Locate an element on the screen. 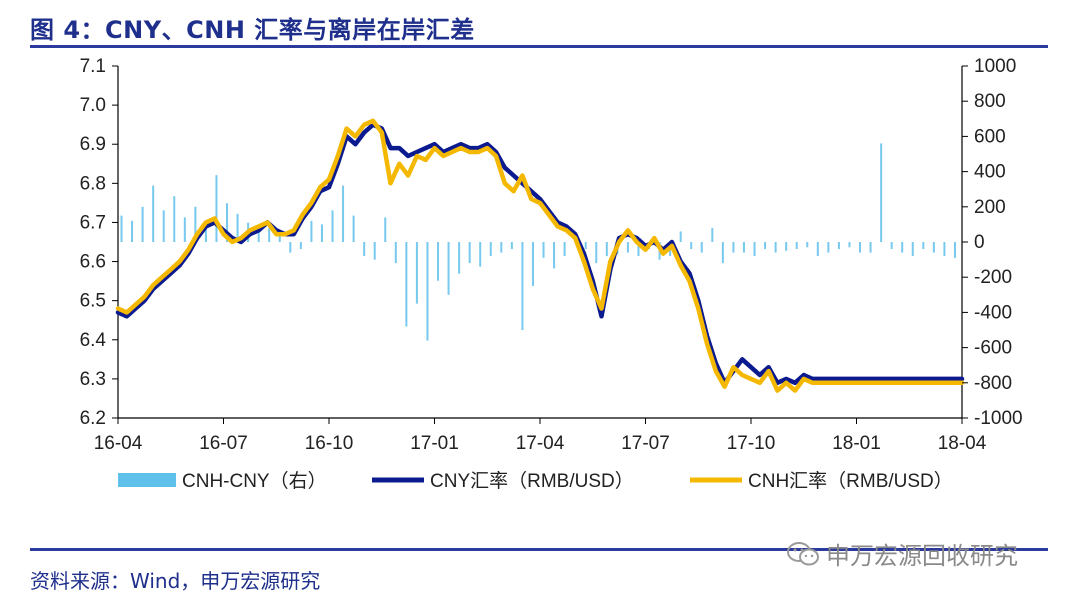  legend: CNH-CNY（右） CNY汇率（RMB/USD） CNH汇率（RMB/USD） is located at coordinates (535, 481).